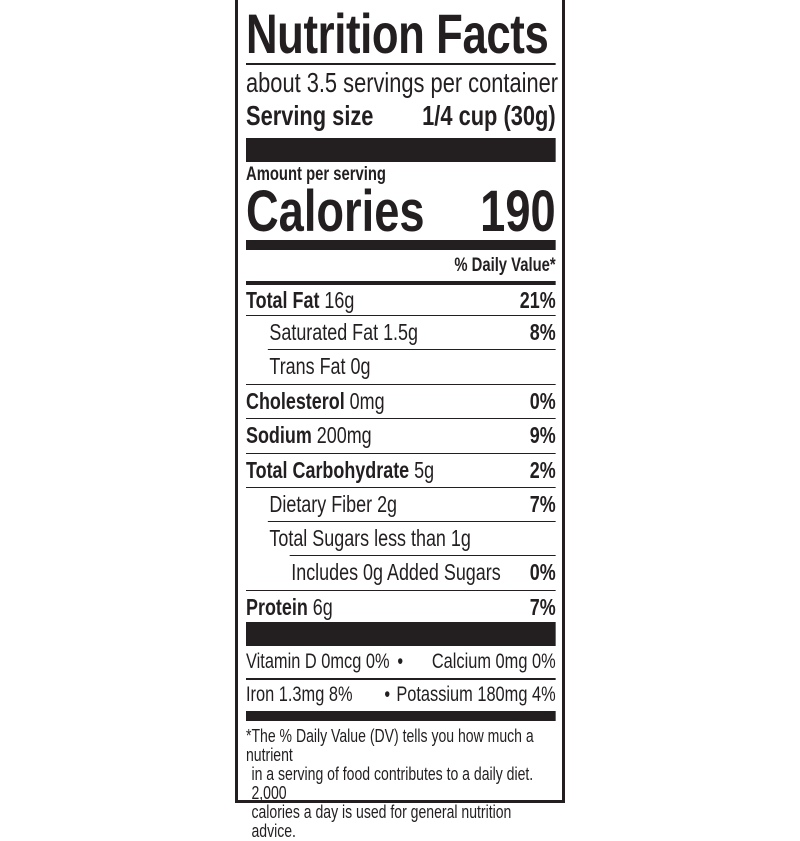 The width and height of the screenshot is (800, 841). I want to click on nutrient-dv: 21%, so click(537, 299).